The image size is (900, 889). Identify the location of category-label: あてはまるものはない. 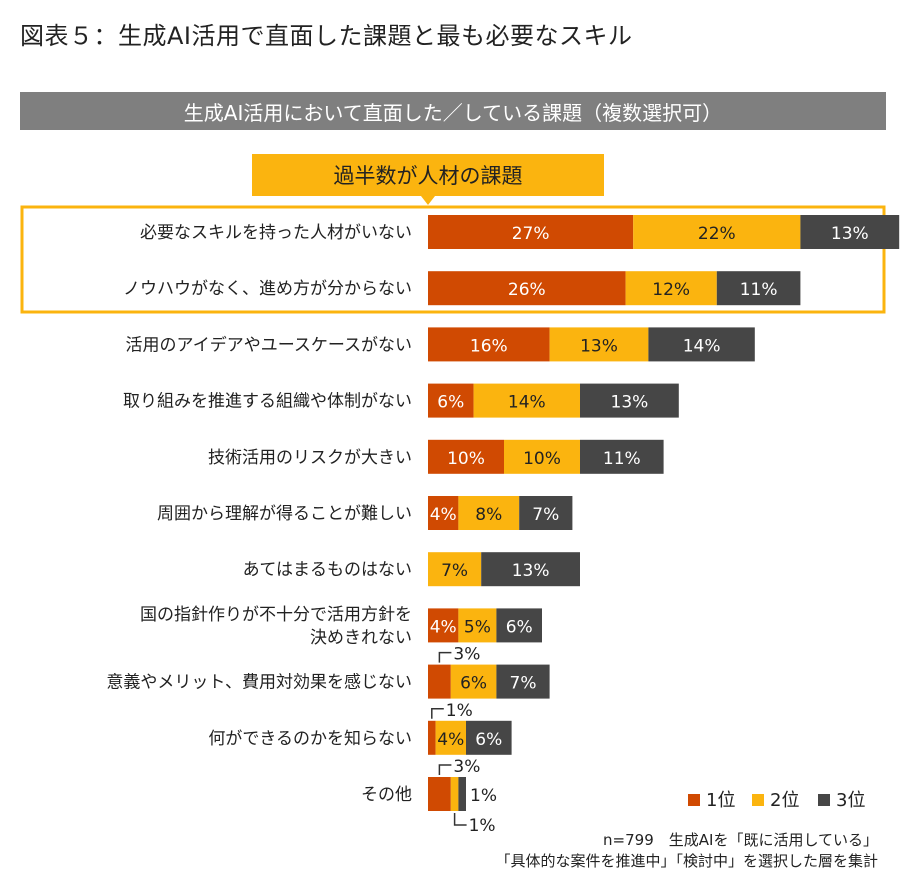
(327, 570).